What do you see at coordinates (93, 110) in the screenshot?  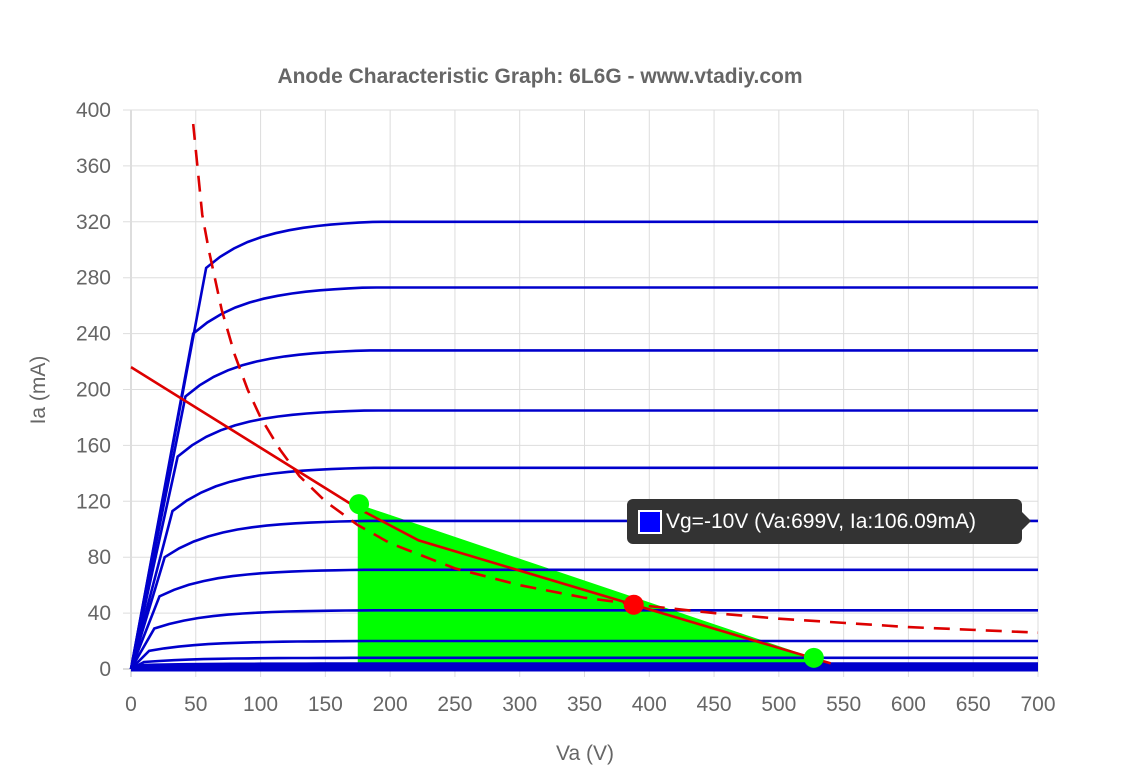 I see `y-tick-label: 400` at bounding box center [93, 110].